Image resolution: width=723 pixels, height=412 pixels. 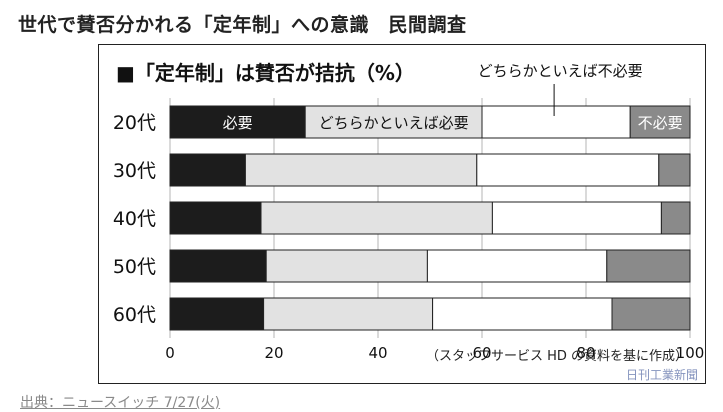 What do you see at coordinates (557, 356) in the screenshot?
I see `chart-source-note: （スタッフサービス HD の資料を基に作成）` at bounding box center [557, 356].